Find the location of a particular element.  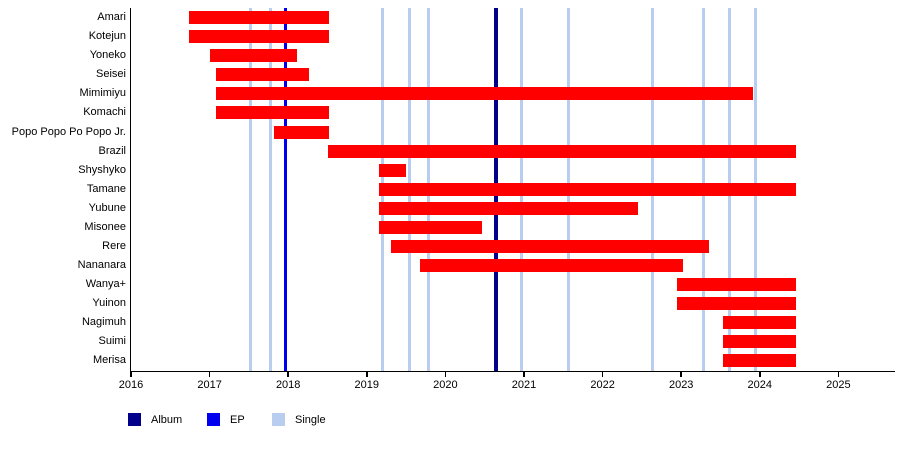

member-label: Rere is located at coordinates (114, 245).